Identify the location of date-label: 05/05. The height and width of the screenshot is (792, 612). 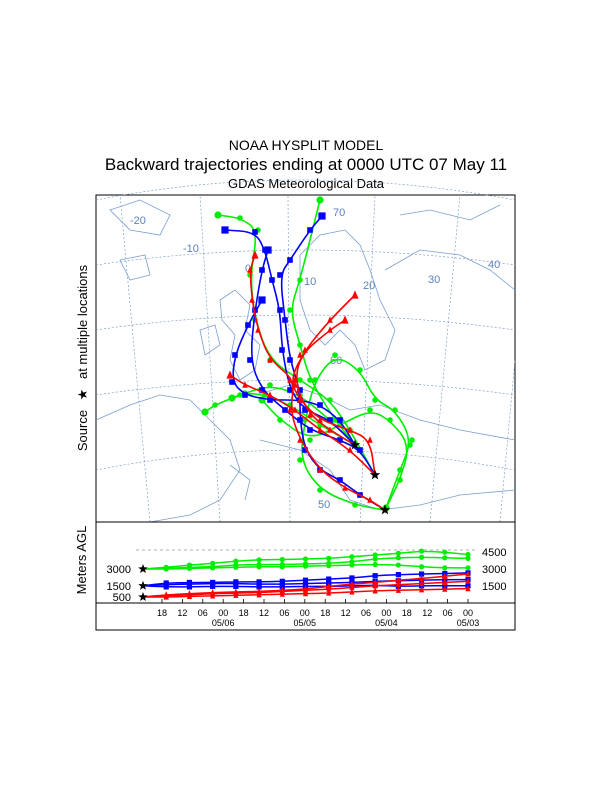
(305, 623).